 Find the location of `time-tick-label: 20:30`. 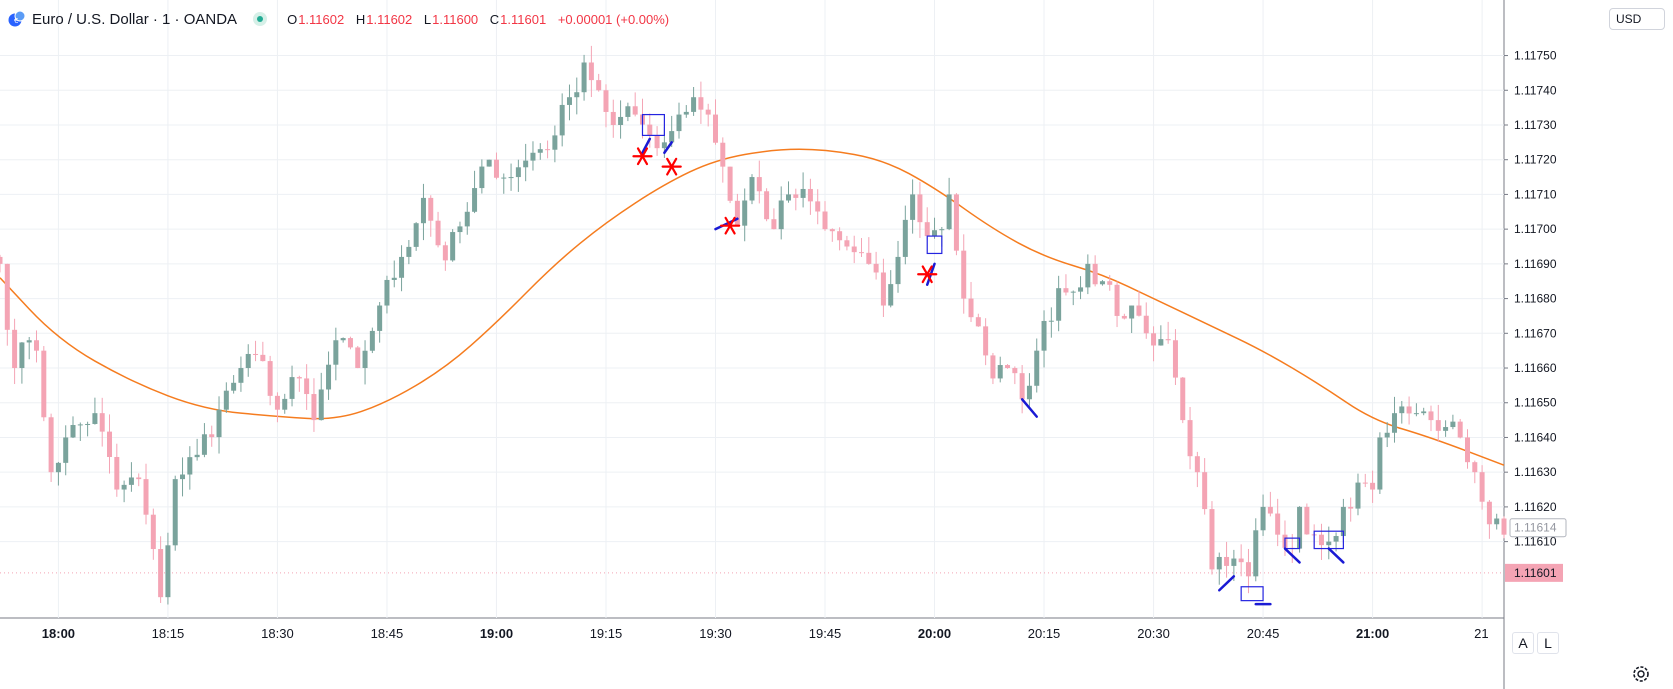

time-tick-label: 20:30 is located at coordinates (1153, 633).